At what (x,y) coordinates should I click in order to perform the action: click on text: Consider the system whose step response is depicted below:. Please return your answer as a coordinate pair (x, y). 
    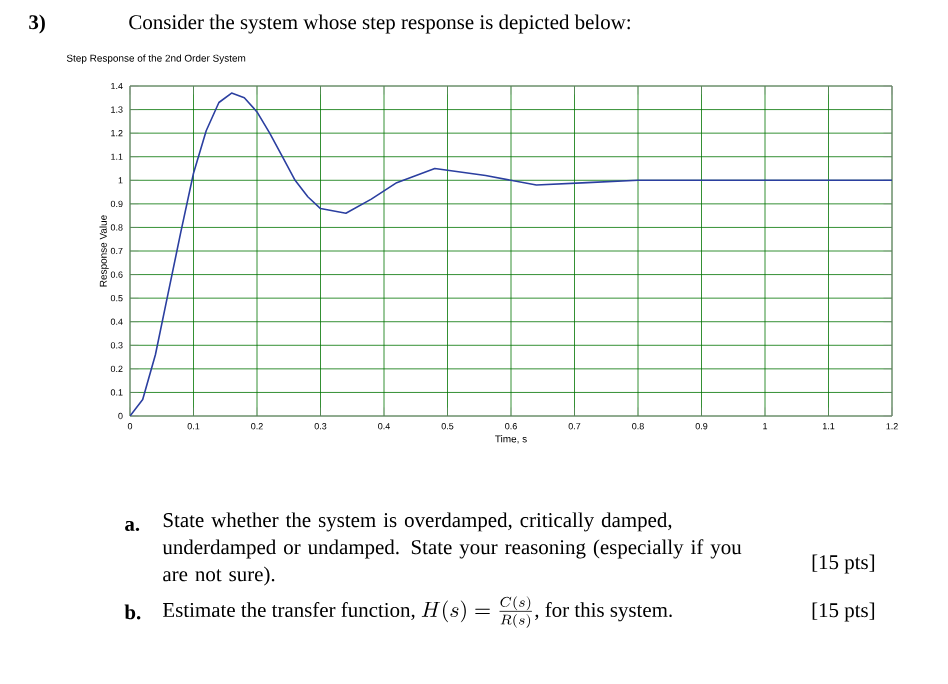
    Looking at the image, I should click on (379, 24).